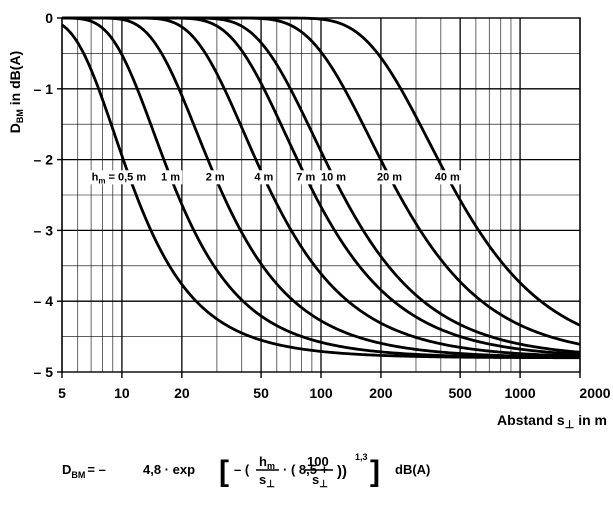 The width and height of the screenshot is (613, 511). Describe the element at coordinates (381, 393) in the screenshot. I see `x-tick-label: 200` at that location.